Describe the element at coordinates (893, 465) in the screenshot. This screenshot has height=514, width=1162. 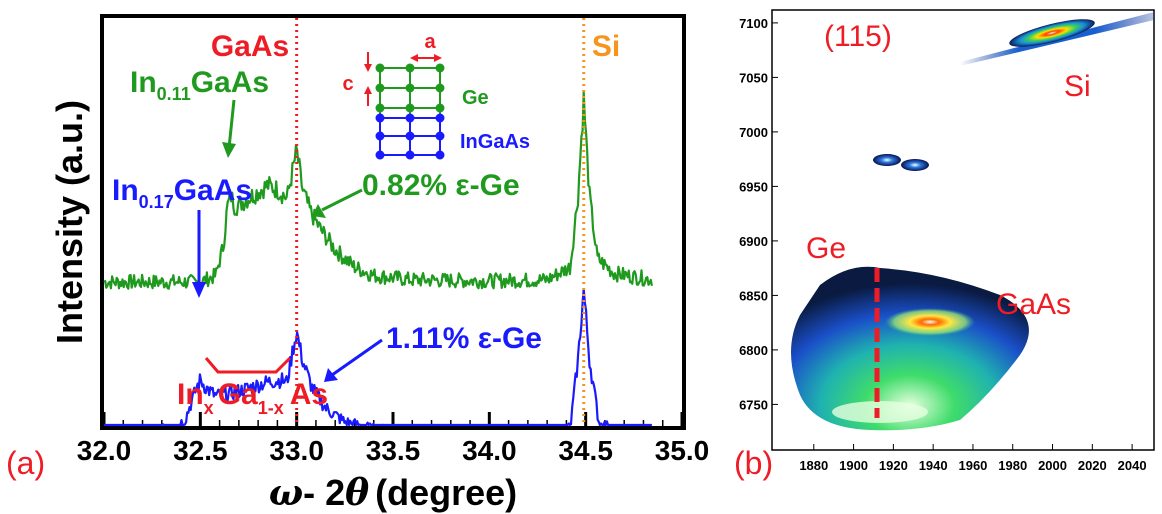
I see `b-x-tick-label: 1920` at that location.